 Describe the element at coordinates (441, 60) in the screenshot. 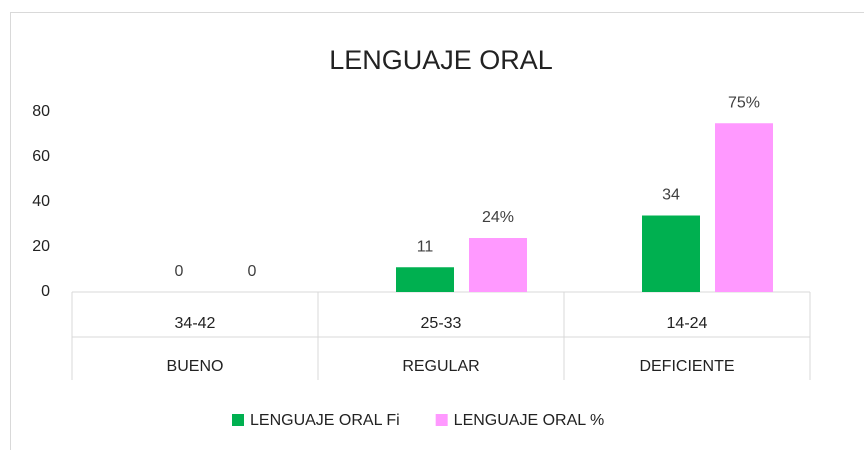

I see `chart-title: LENGUAJE ORAL` at that location.